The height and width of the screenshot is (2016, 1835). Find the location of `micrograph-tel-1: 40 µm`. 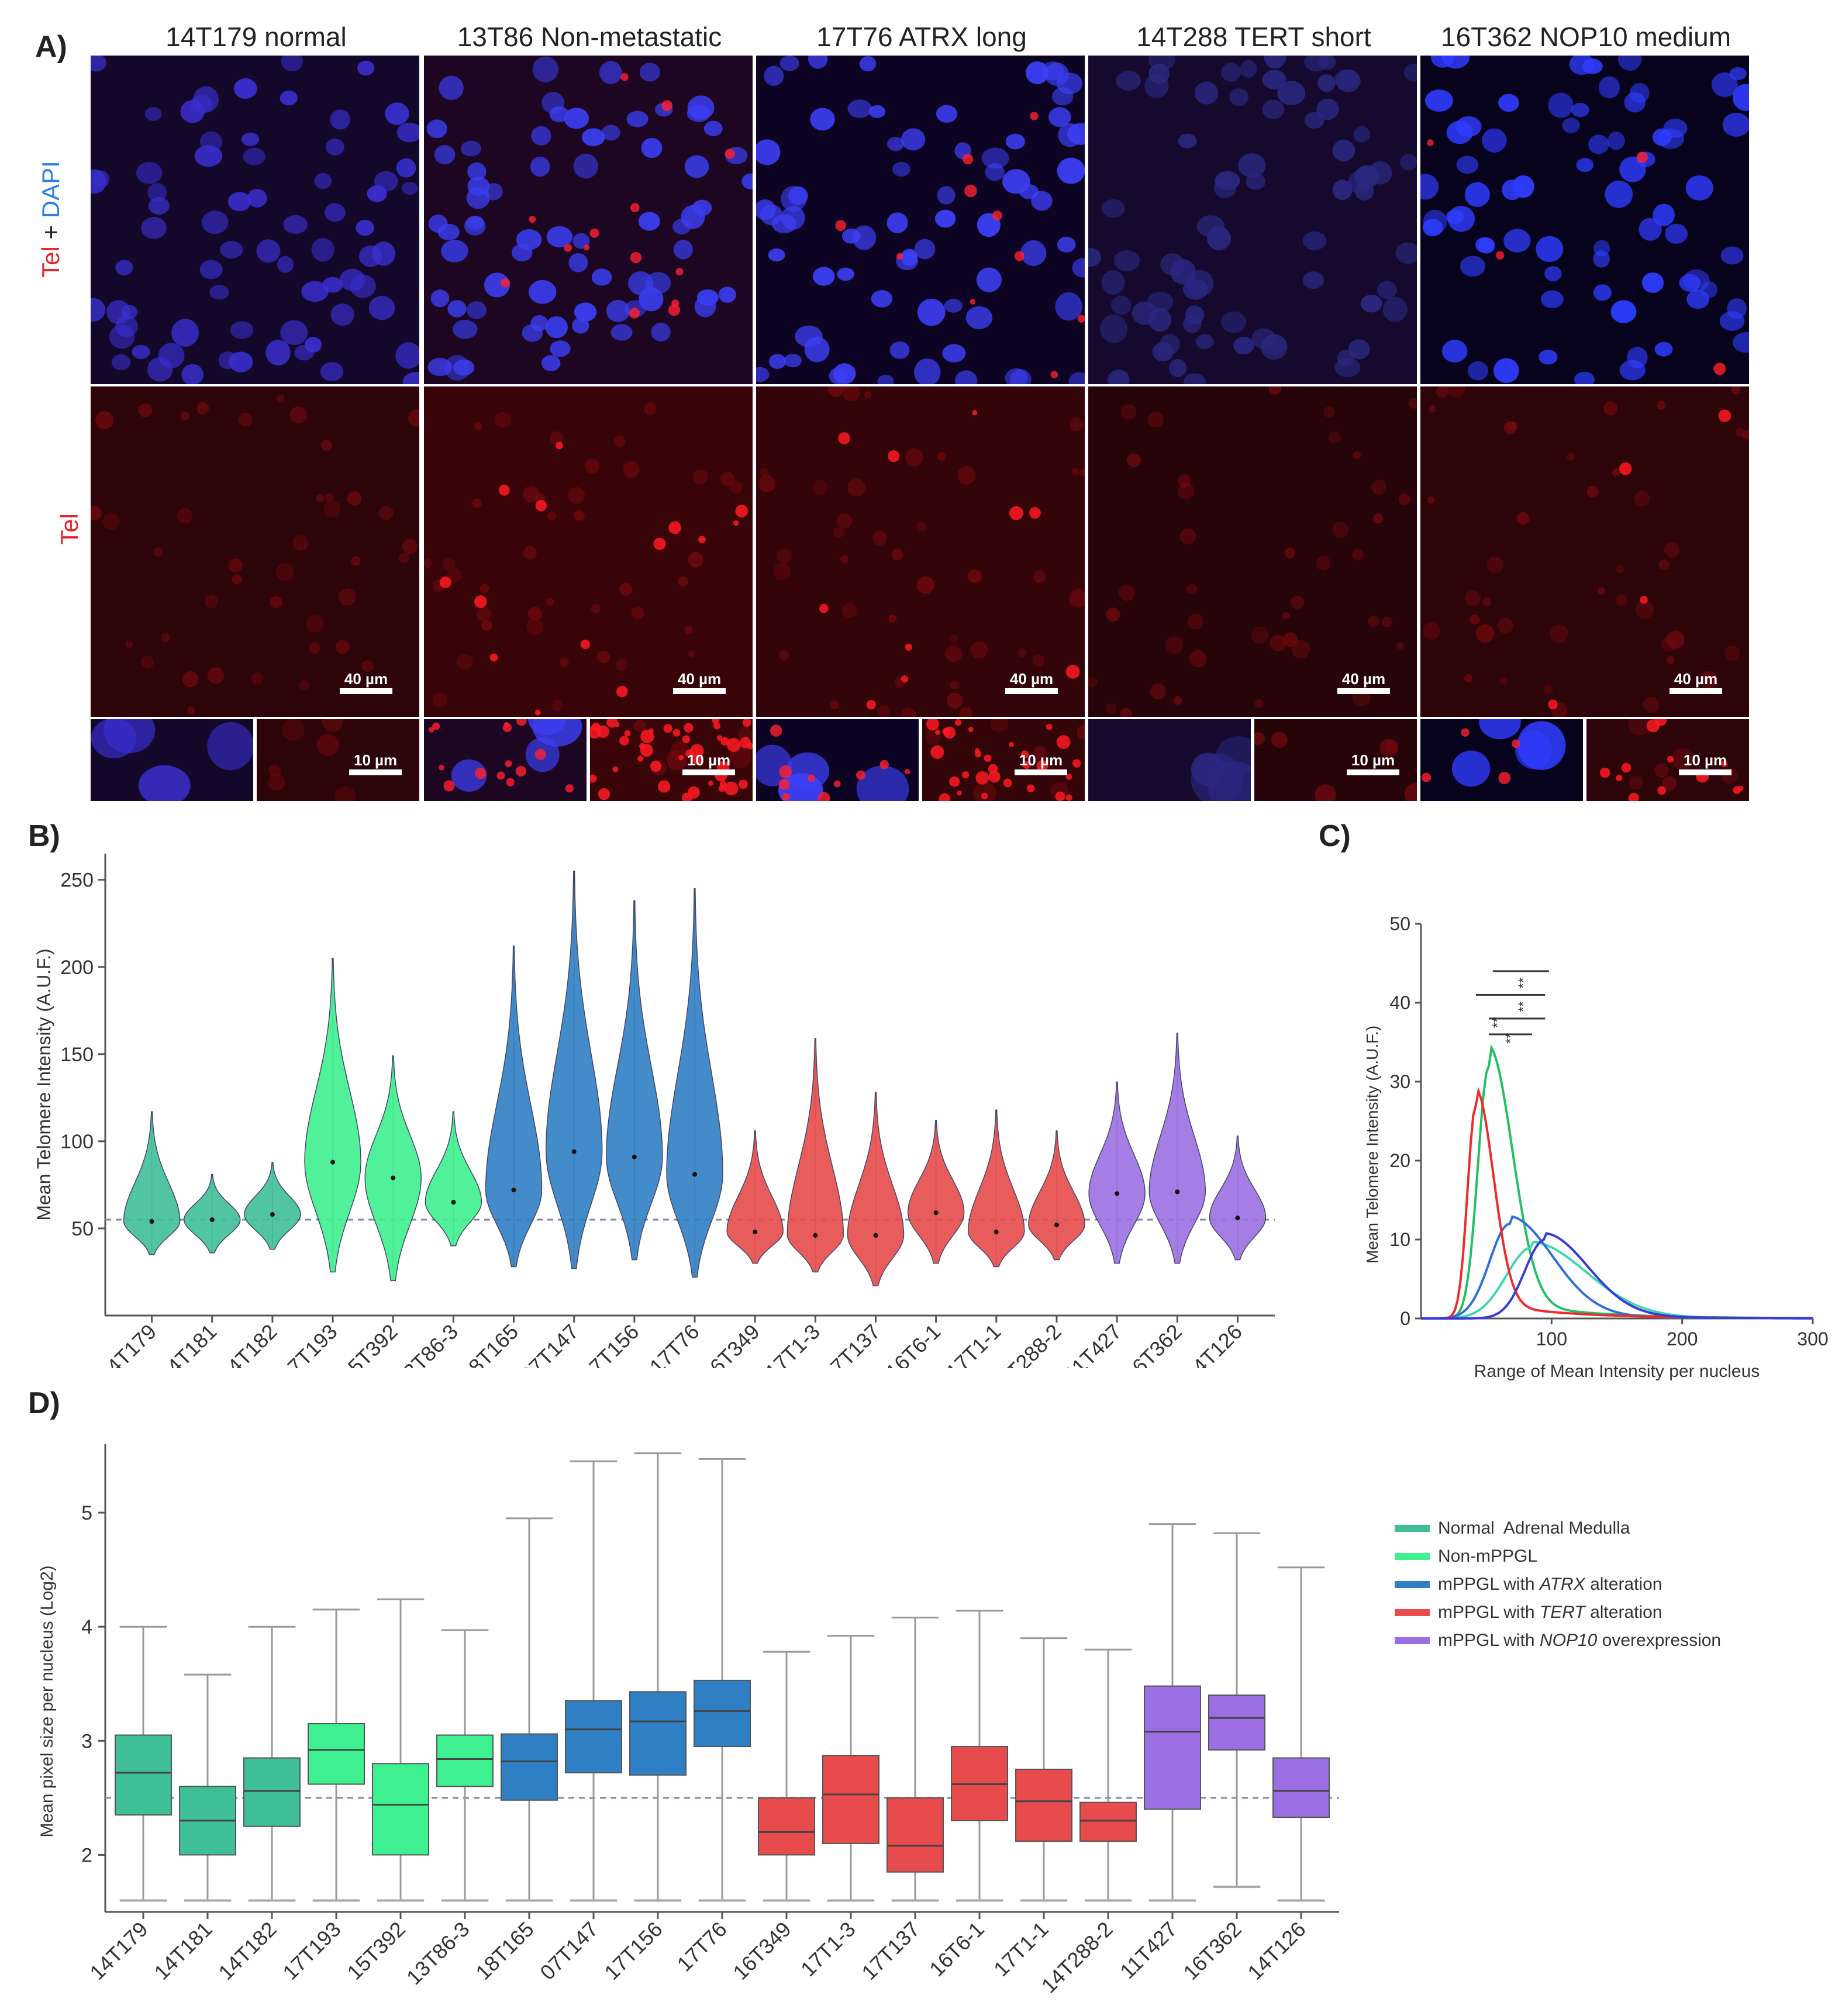

micrograph-tel-1: 40 µm is located at coordinates (255, 551).